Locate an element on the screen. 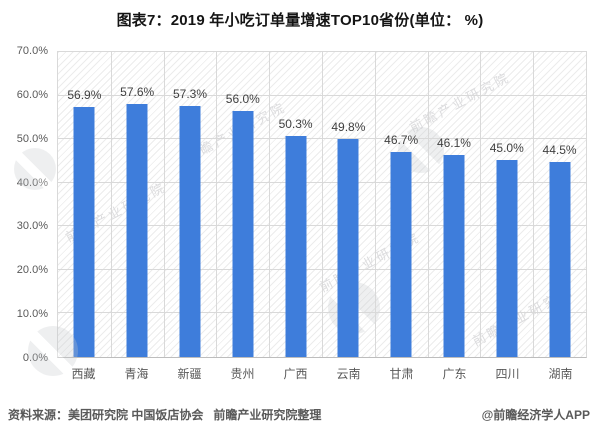 The width and height of the screenshot is (600, 436). x-axis-label-新疆: 新疆 is located at coordinates (189, 374).